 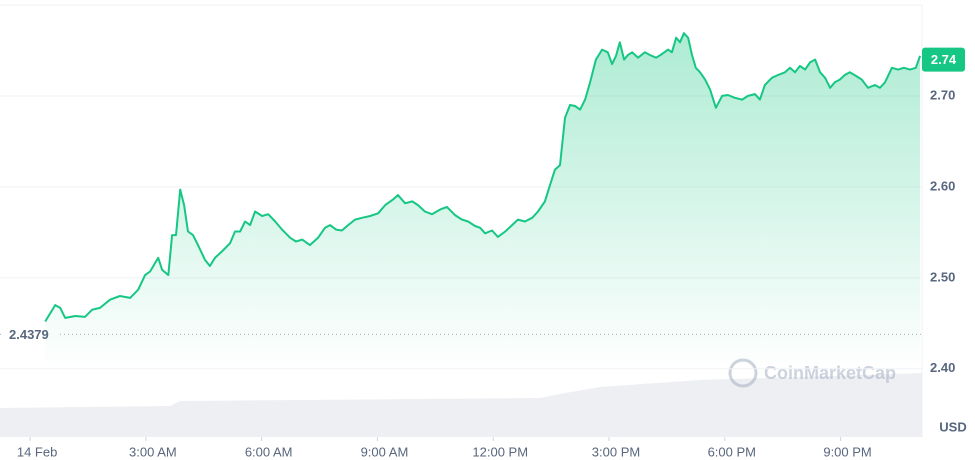 I want to click on x-tick-label: 14 Feb, so click(x=37, y=451).